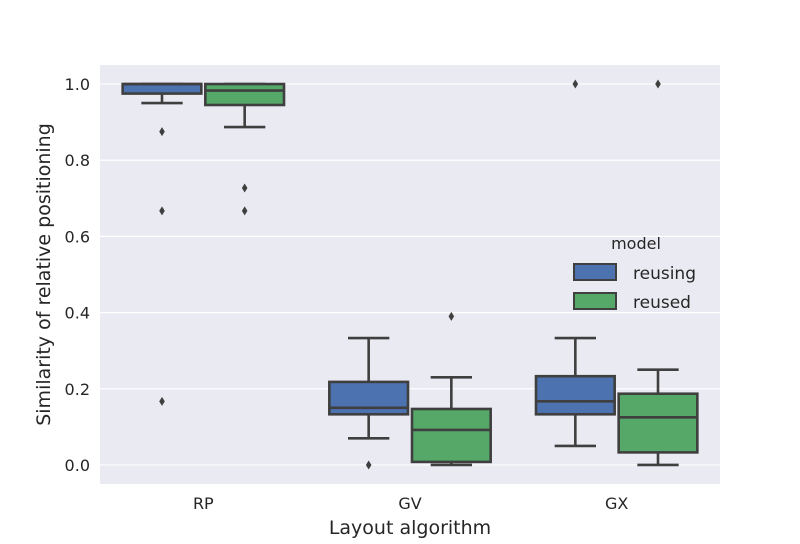  What do you see at coordinates (410, 528) in the screenshot?
I see `x-axis-label: Layout algorithm` at bounding box center [410, 528].